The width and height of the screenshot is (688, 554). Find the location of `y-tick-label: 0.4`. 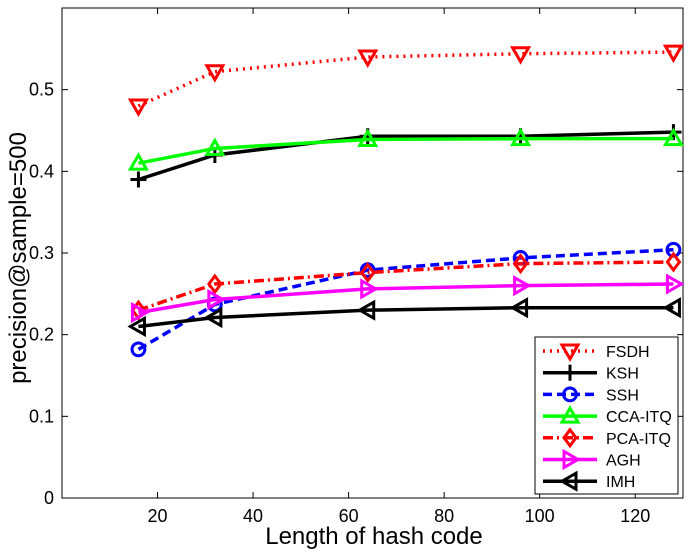

y-tick-label: 0.4 is located at coordinates (41, 171).